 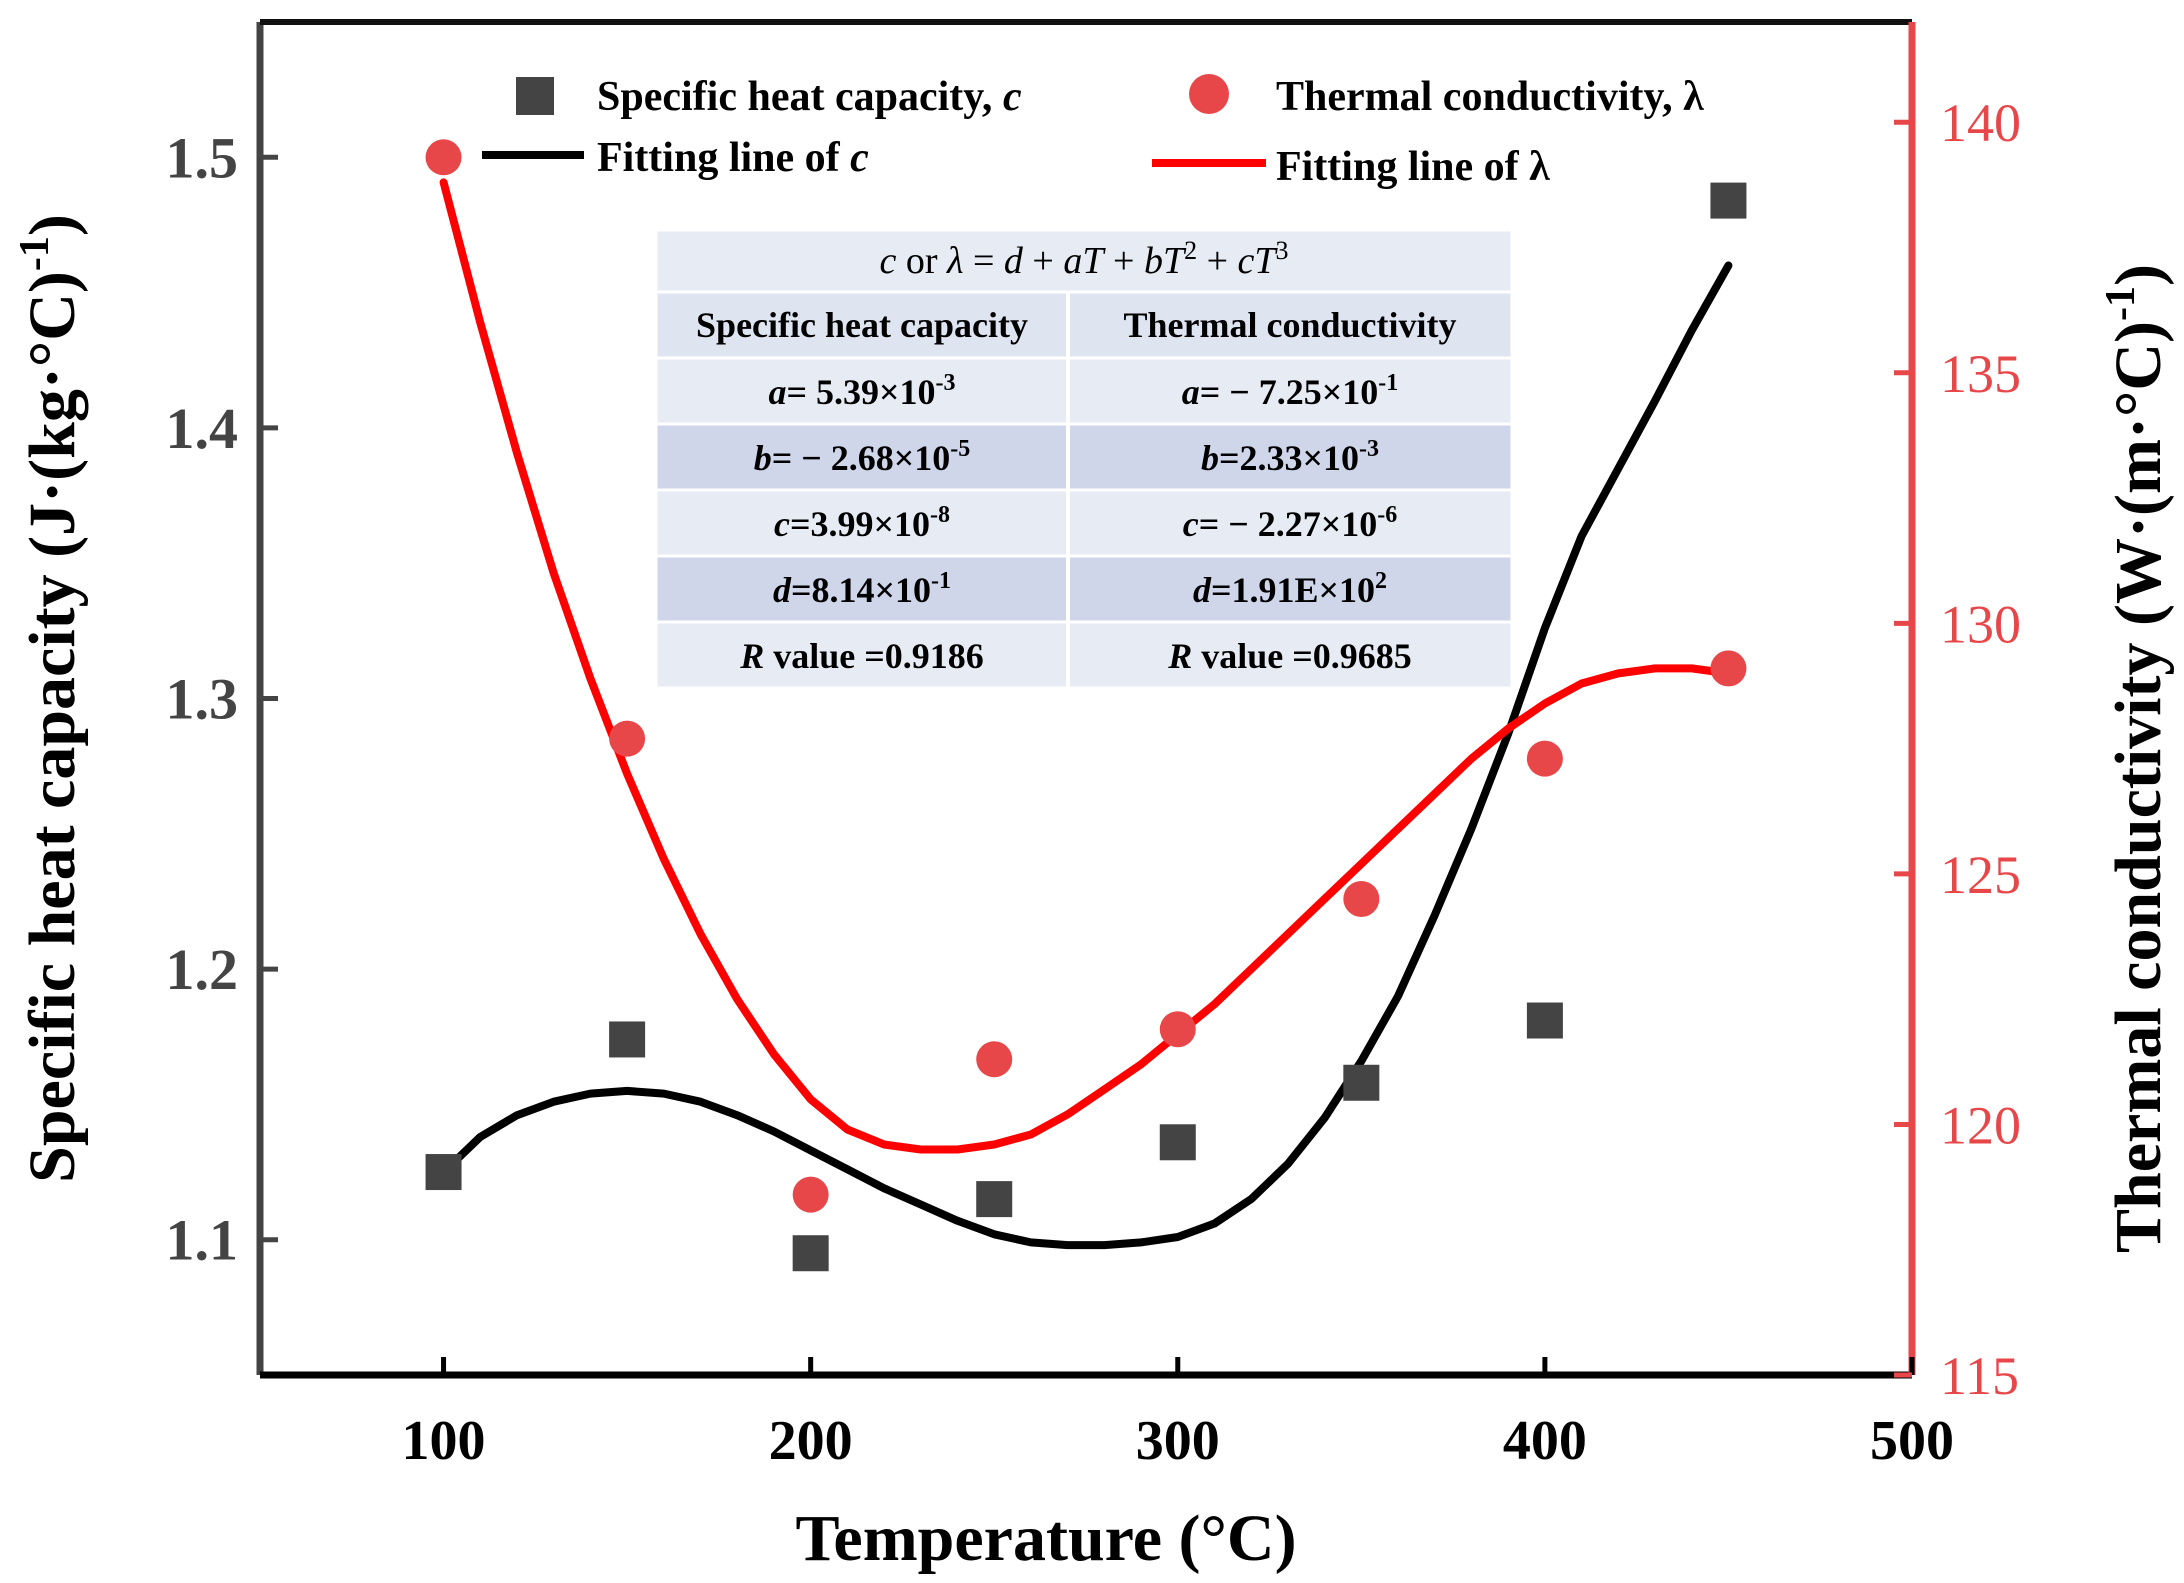 I want to click on x-tick-label: 500, so click(x=1912, y=1441).